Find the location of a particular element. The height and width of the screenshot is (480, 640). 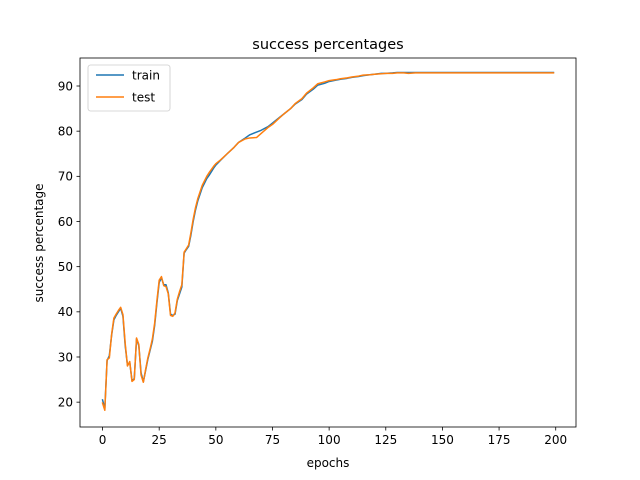

y-tick-label: 80 is located at coordinates (65, 131).